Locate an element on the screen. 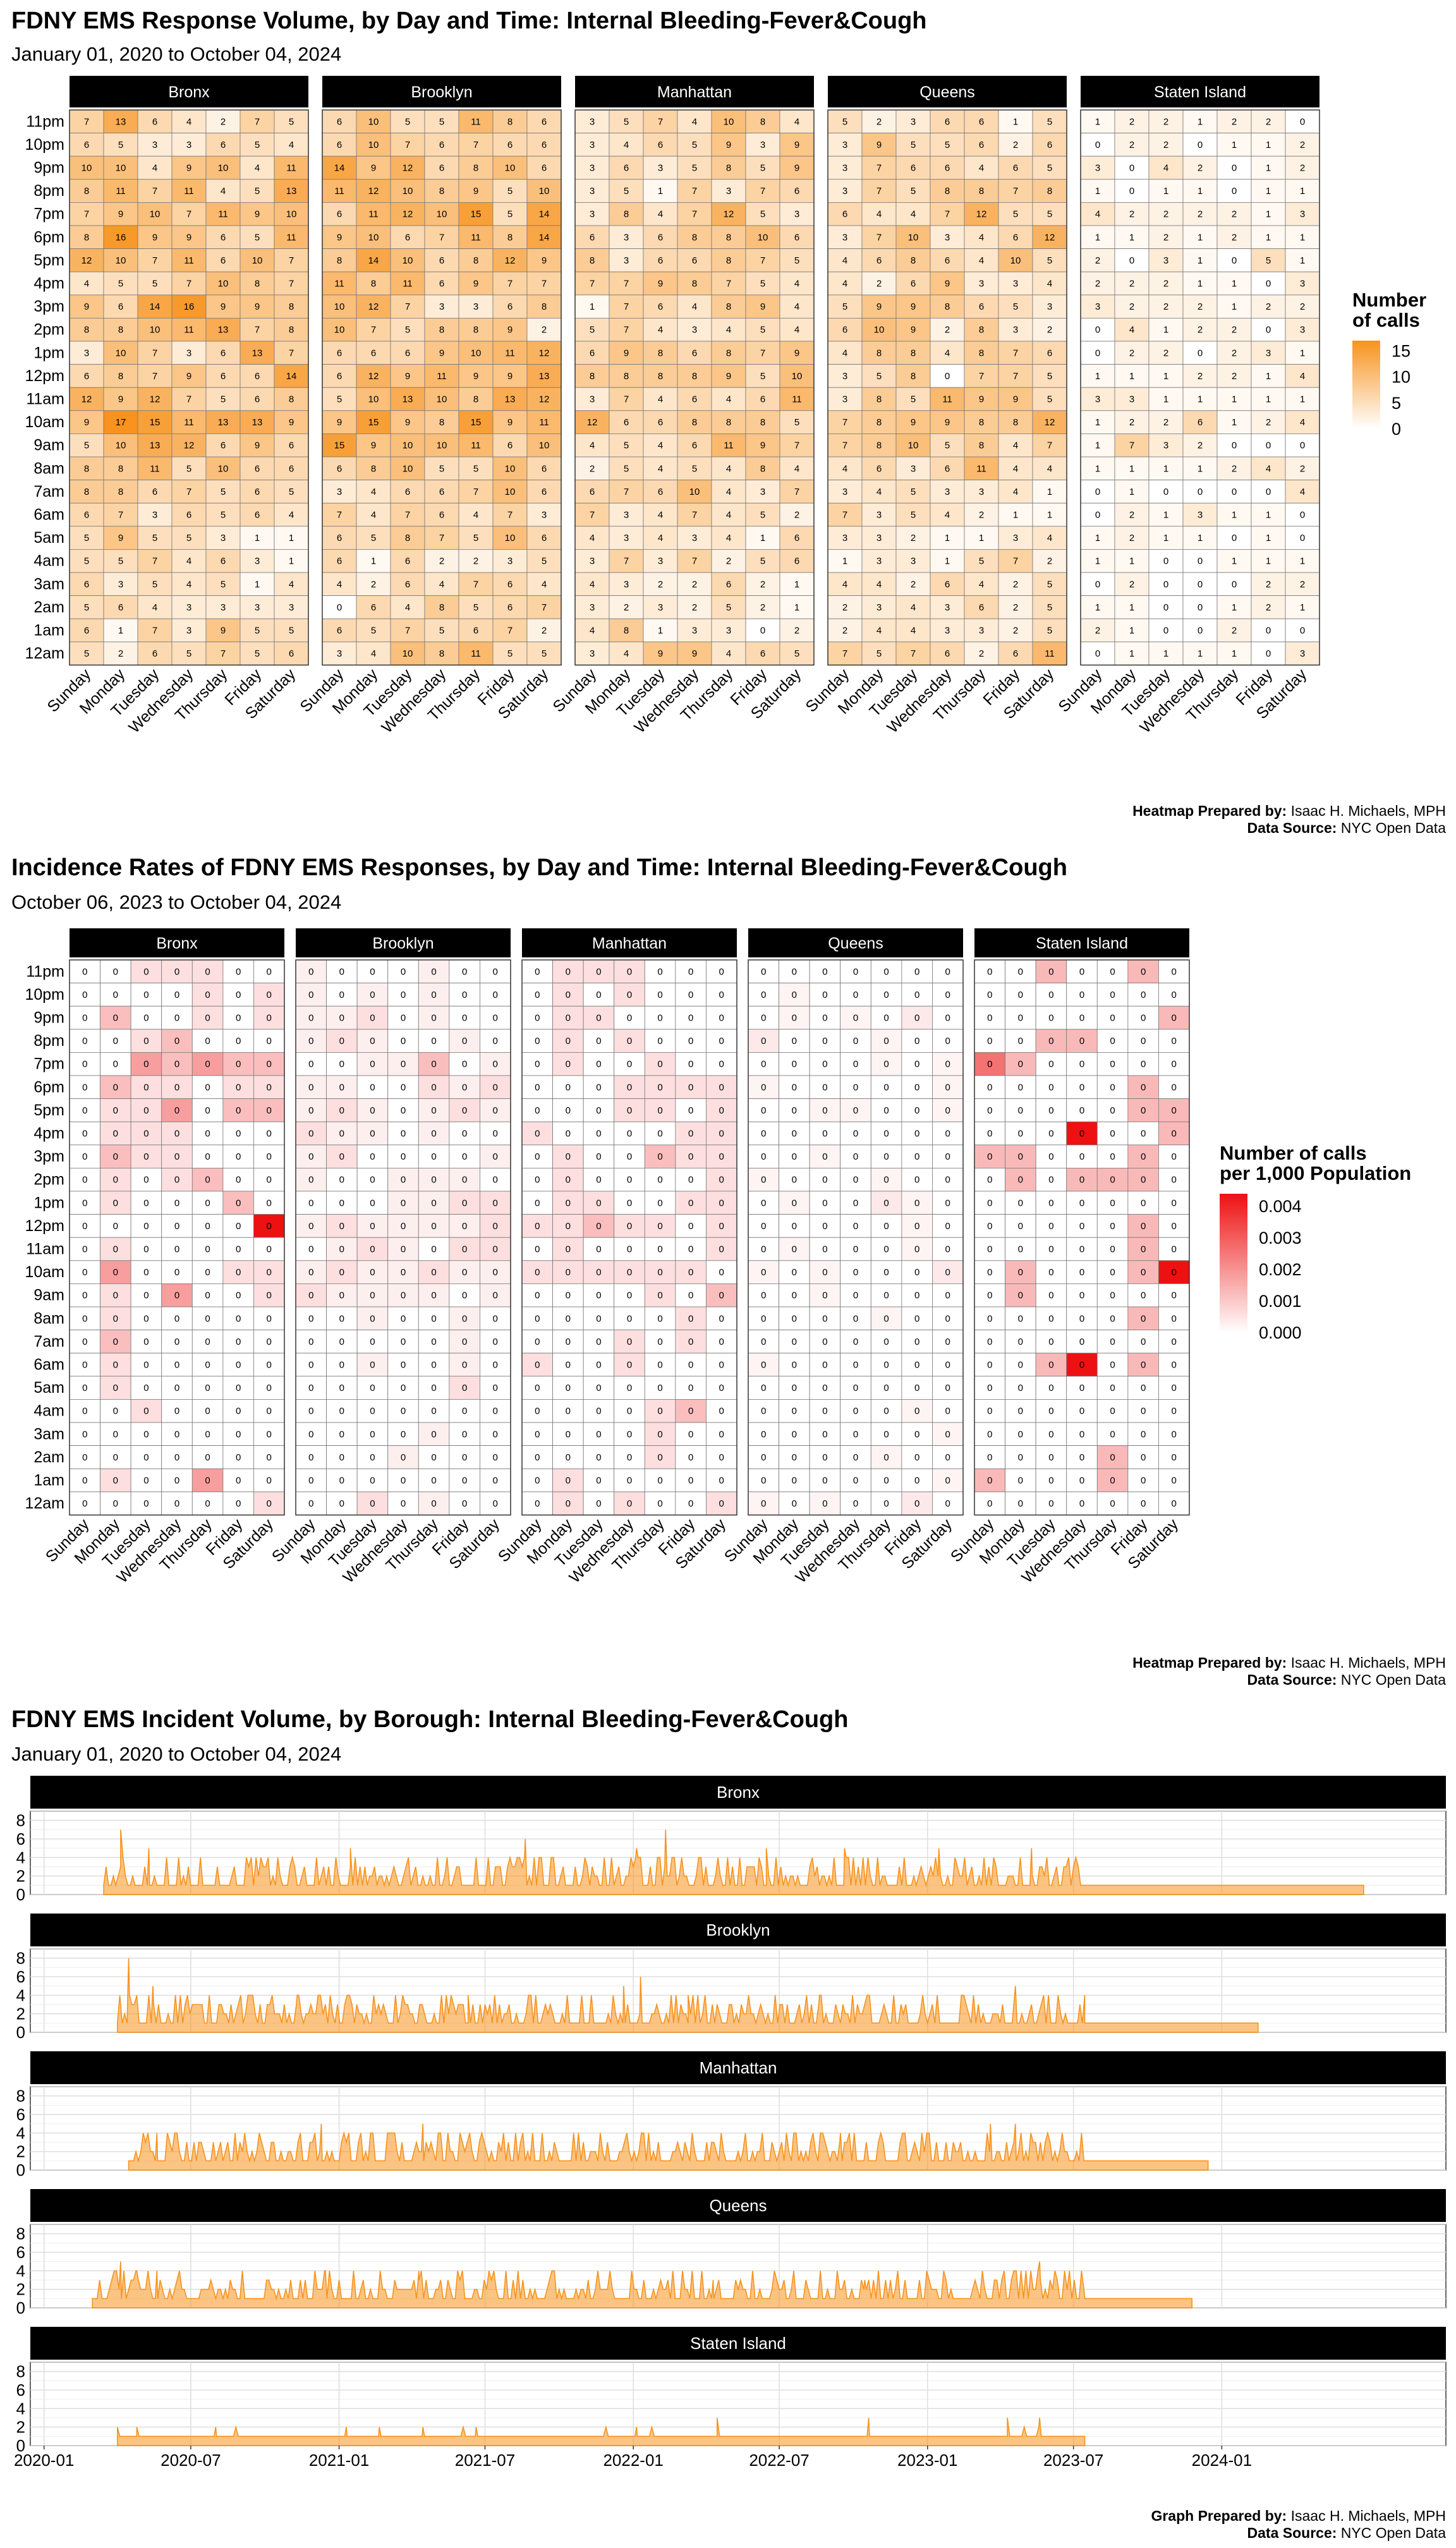 The width and height of the screenshot is (1456, 2548). hour-tick-label: 3am is located at coordinates (48, 1434).